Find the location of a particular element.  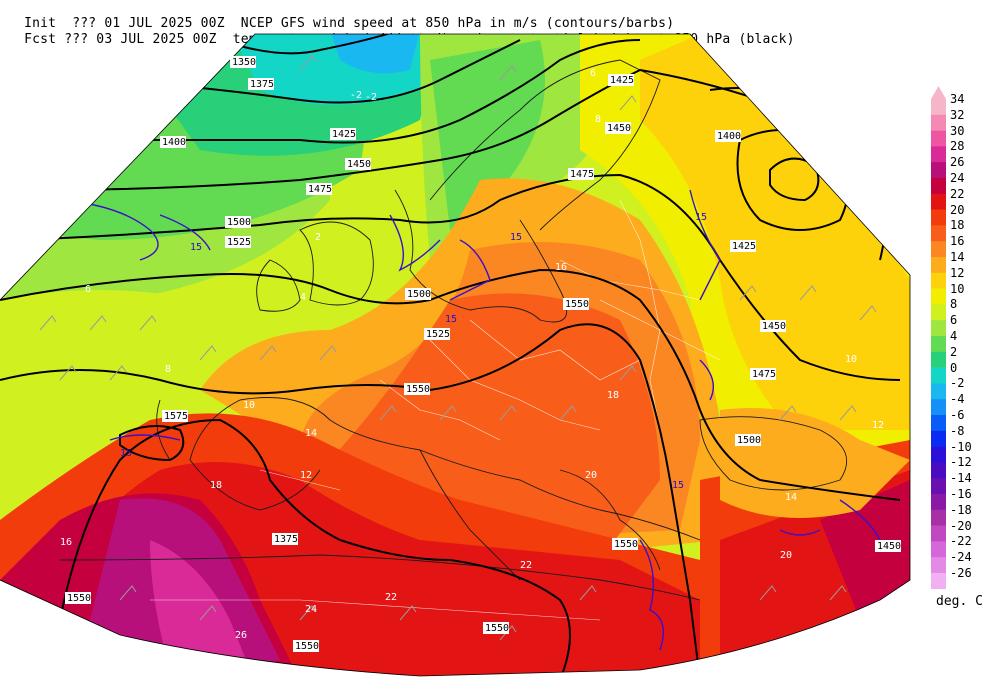

temp-label: 12 is located at coordinates (306, 475).